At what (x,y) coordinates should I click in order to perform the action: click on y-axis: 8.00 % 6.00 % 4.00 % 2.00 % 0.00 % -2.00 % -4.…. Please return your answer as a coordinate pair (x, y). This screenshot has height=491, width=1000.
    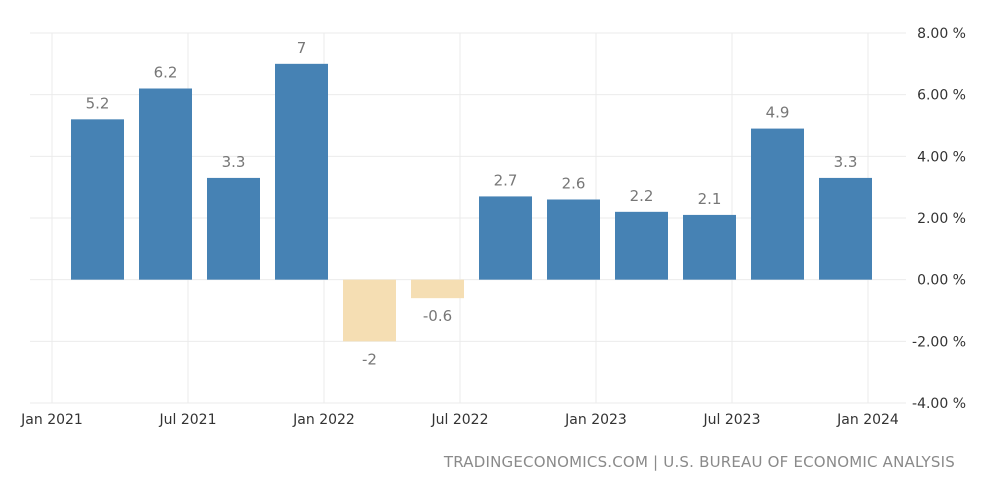
    Looking at the image, I should click on (939, 219).